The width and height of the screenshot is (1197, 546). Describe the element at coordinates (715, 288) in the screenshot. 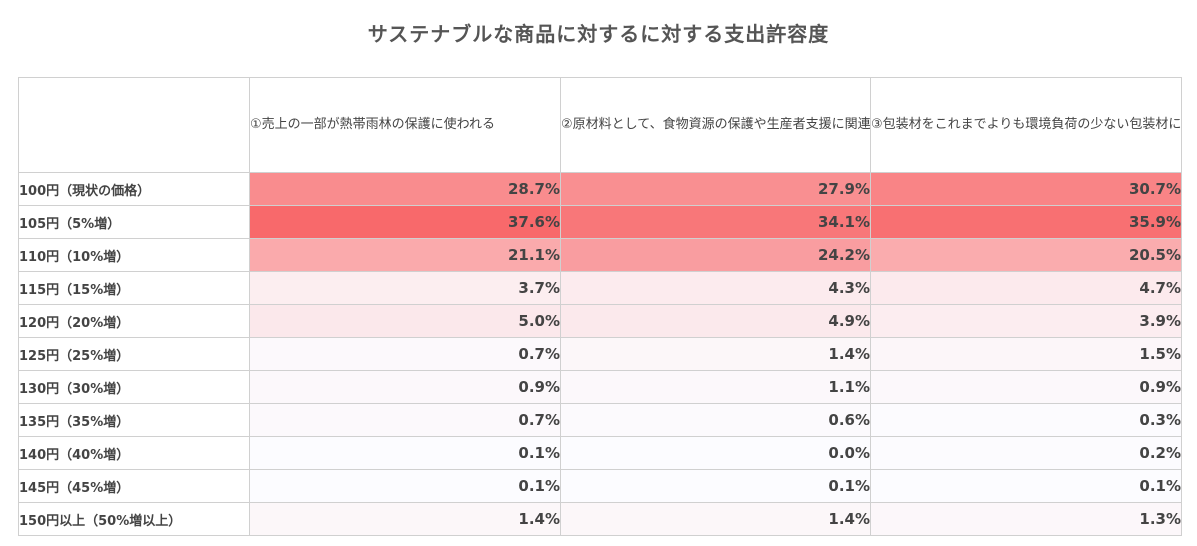

I see `heatmap-cell: 4.3%` at that location.